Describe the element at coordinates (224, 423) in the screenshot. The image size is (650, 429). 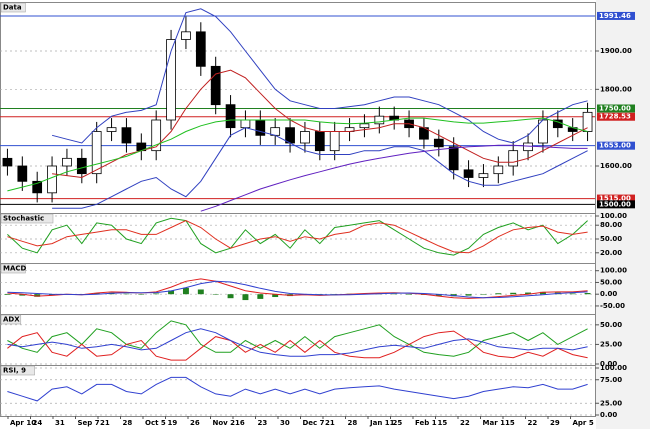
I see `x-tick-label: Nov 2` at that location.